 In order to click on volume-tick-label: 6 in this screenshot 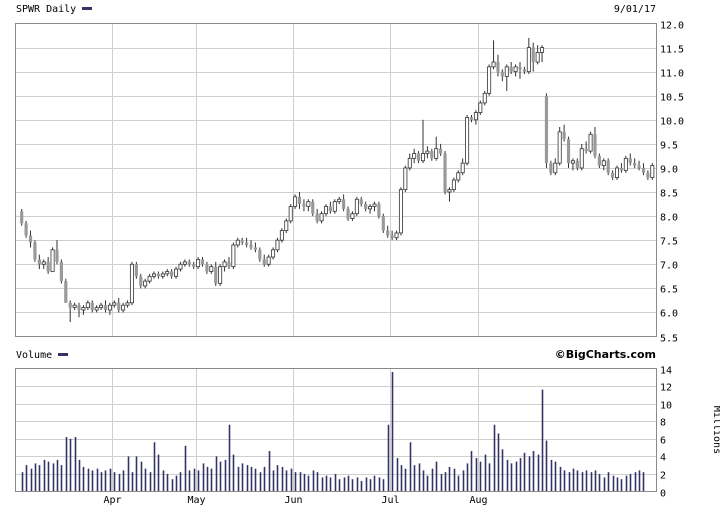, I will do `click(663, 441)`.